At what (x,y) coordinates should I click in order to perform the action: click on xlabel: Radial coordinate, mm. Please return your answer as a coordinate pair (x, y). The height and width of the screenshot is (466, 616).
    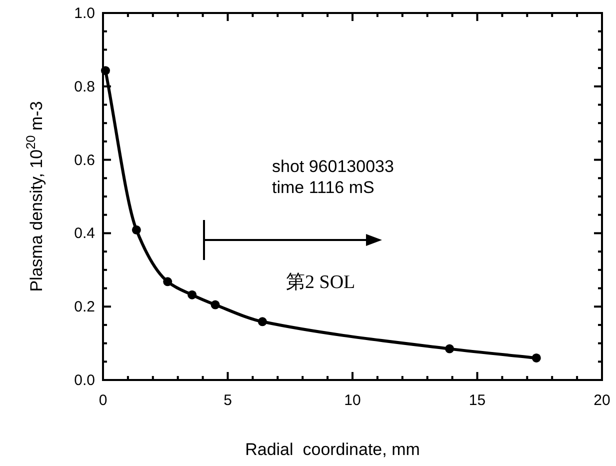
    Looking at the image, I should click on (332, 449).